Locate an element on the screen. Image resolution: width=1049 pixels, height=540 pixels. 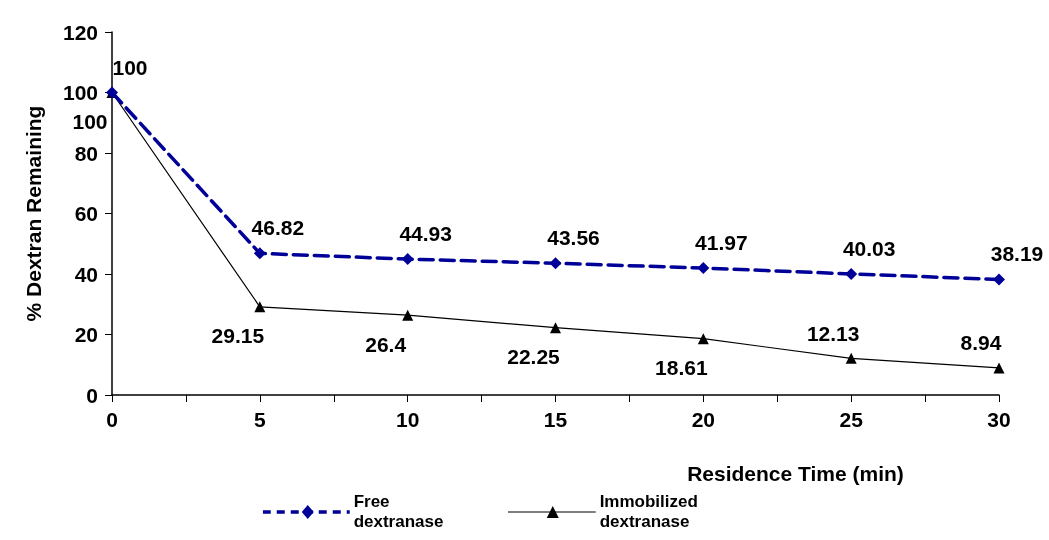
data-label: 46.82 is located at coordinates (278, 228).